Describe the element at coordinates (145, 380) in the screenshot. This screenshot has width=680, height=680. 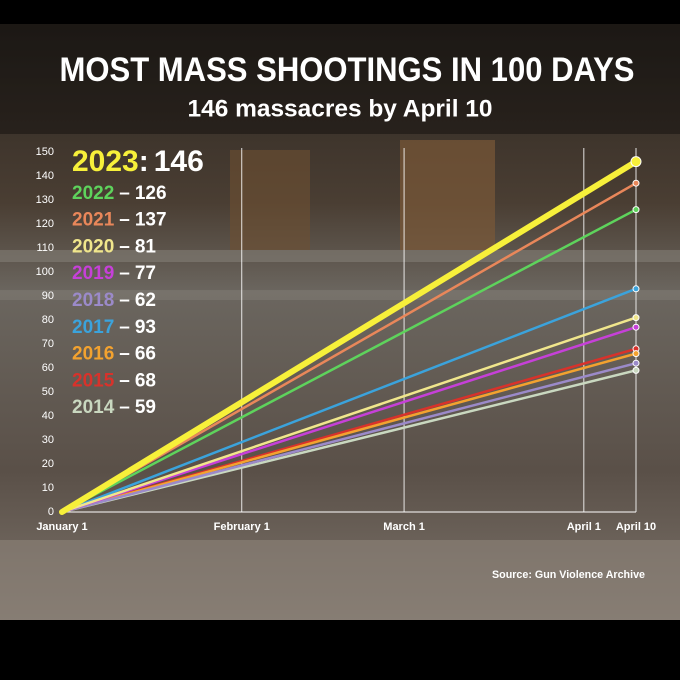
I see `legend-text: 68` at that location.